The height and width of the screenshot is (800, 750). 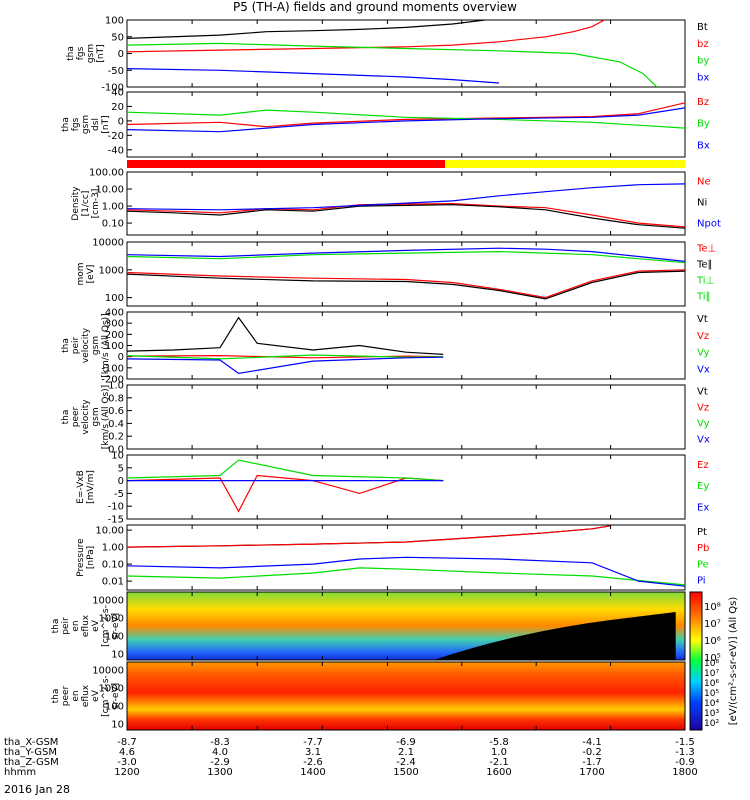 I want to click on y-tick-label: -15, so click(x=116, y=520).